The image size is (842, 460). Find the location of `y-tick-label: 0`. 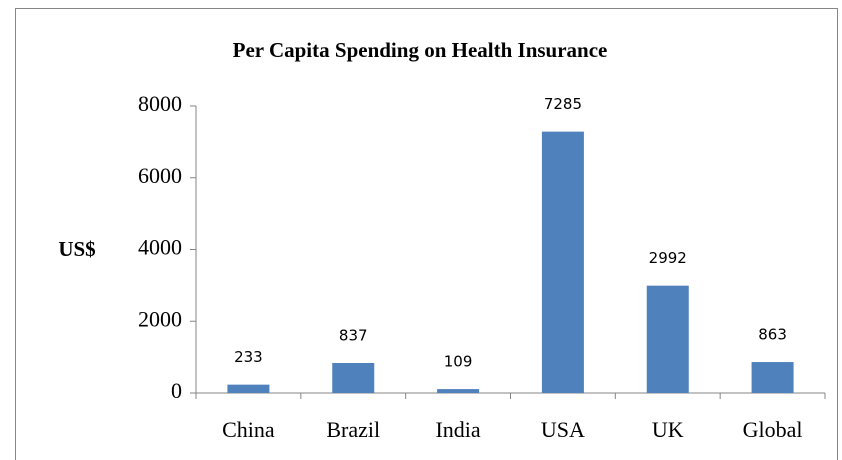

y-tick-label: 0 is located at coordinates (176, 390).